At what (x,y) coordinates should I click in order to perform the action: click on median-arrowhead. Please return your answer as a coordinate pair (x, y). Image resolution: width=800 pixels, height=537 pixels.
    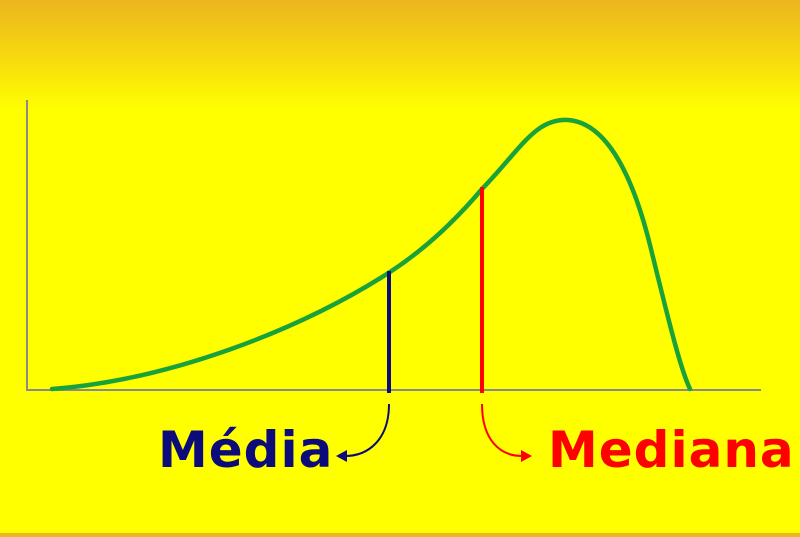
    Looking at the image, I should click on (526, 456).